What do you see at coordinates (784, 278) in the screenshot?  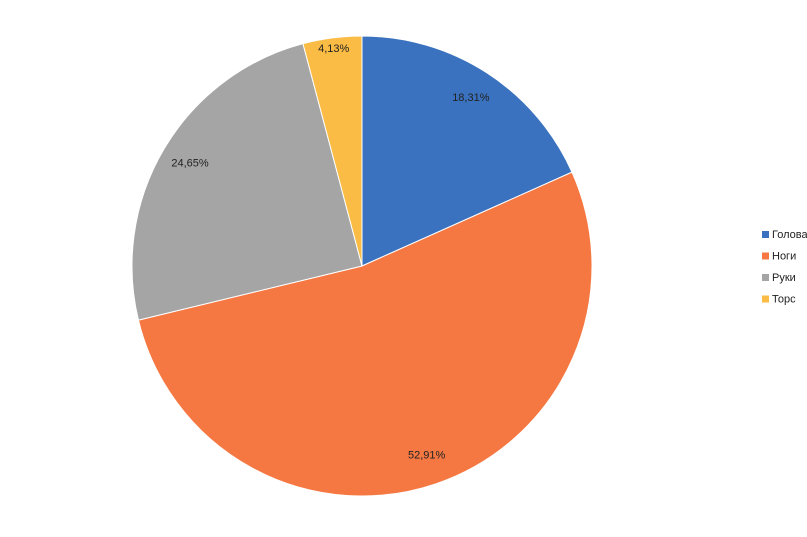 I see `legend-label: Руки` at bounding box center [784, 278].